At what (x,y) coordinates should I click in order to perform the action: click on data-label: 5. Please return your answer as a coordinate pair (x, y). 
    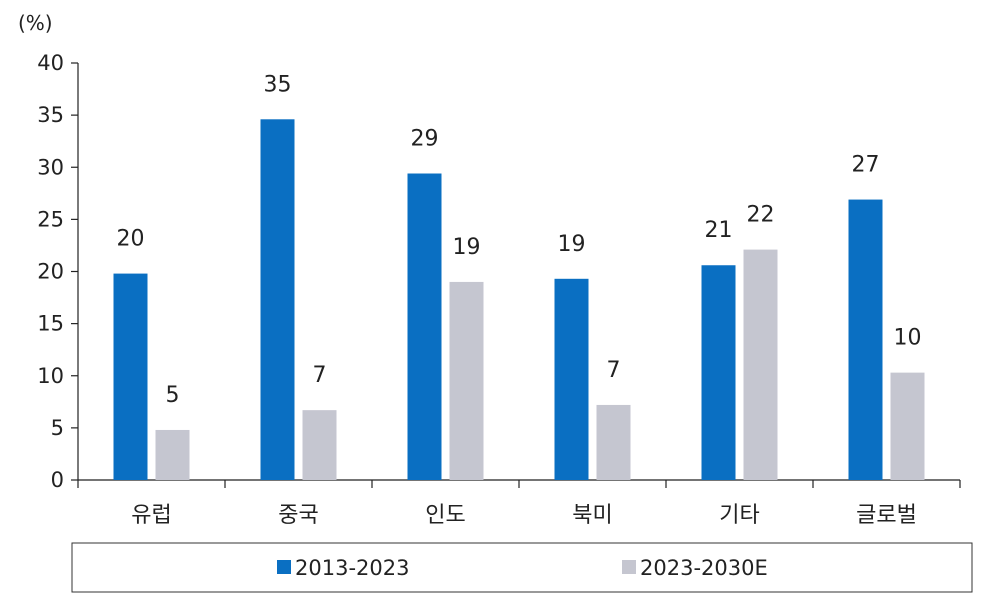
    Looking at the image, I should click on (173, 395).